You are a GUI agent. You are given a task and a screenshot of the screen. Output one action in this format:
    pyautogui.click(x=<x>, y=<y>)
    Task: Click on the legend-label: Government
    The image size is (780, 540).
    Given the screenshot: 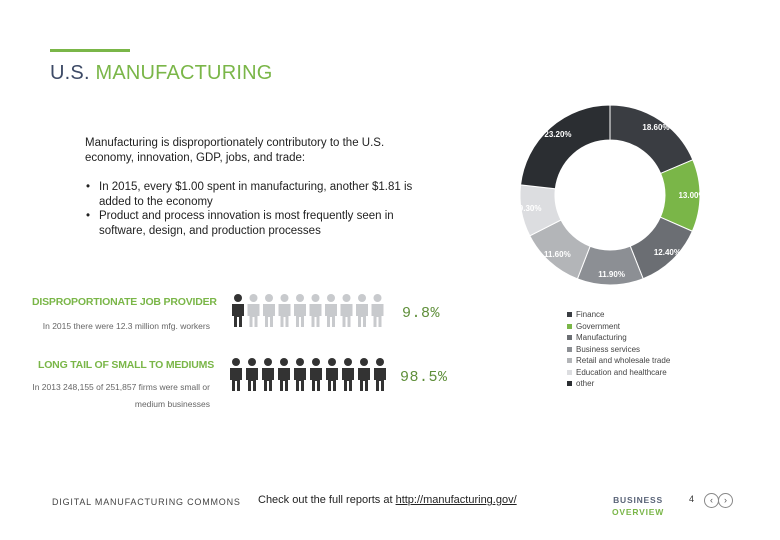 What is the action you would take?
    pyautogui.click(x=598, y=326)
    